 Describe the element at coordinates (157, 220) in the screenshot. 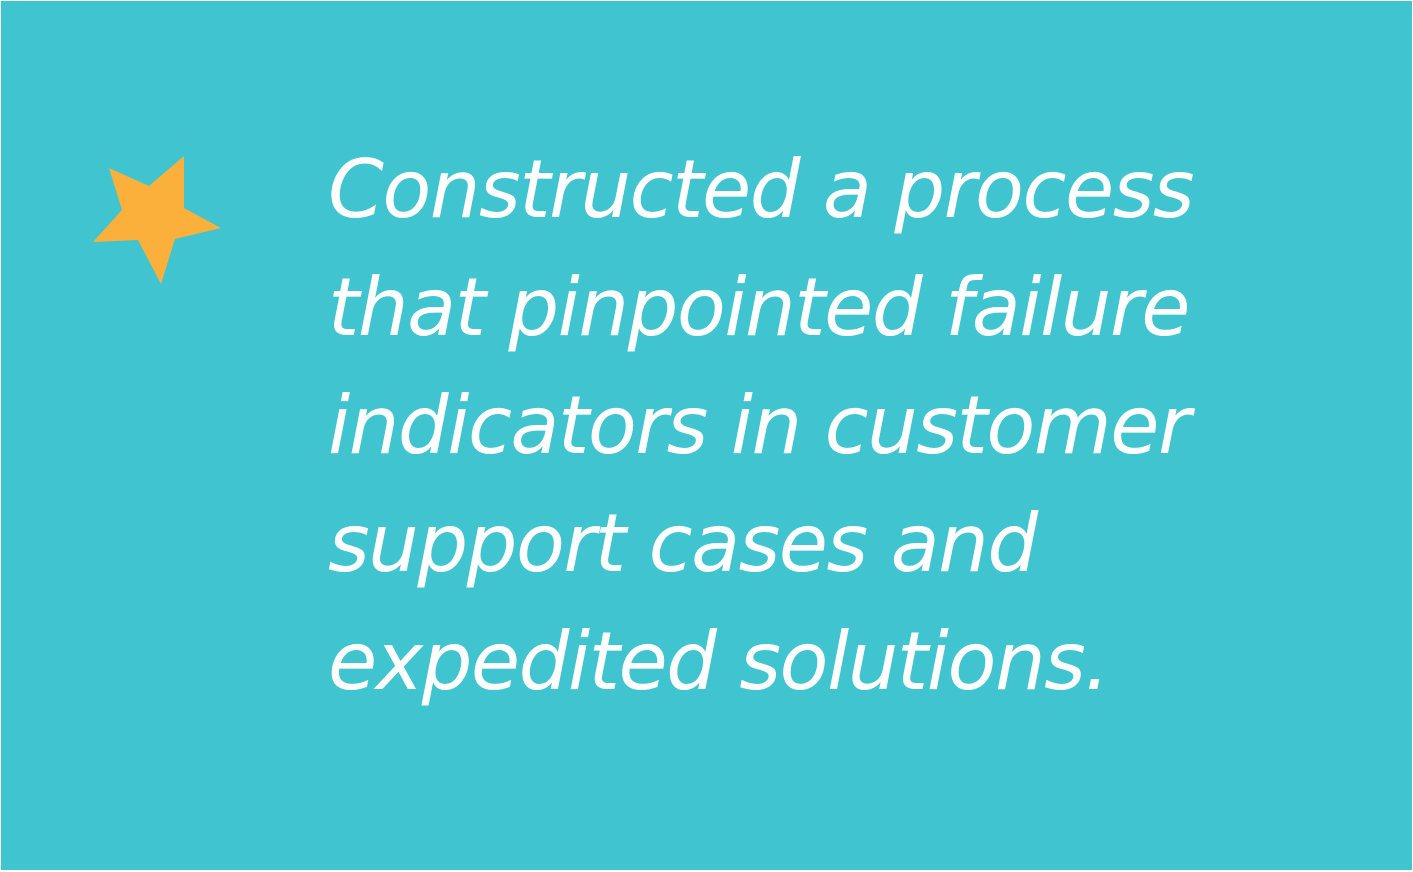

I see `star-icon` at that location.